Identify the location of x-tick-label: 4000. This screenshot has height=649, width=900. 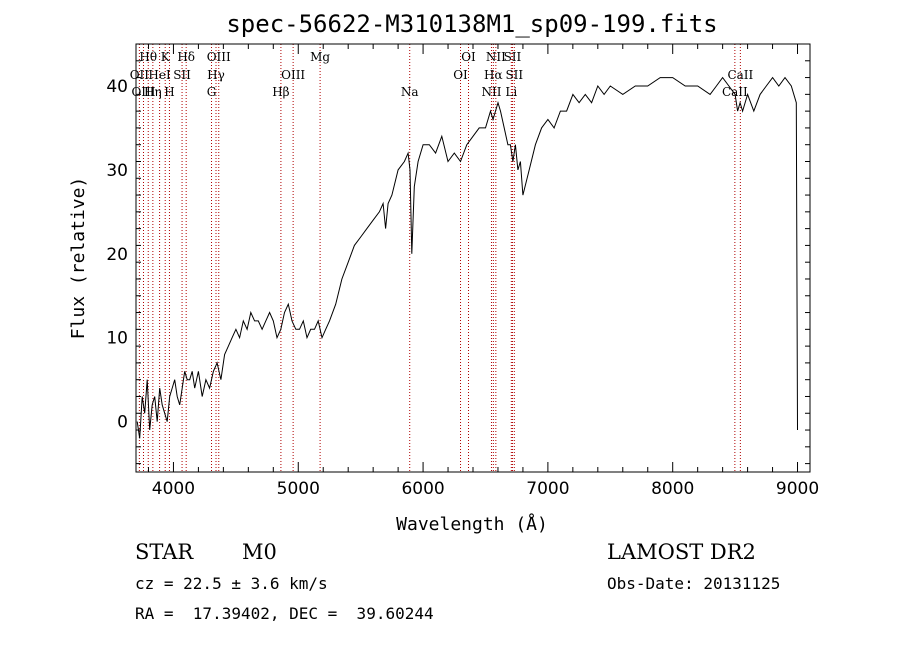
(173, 489).